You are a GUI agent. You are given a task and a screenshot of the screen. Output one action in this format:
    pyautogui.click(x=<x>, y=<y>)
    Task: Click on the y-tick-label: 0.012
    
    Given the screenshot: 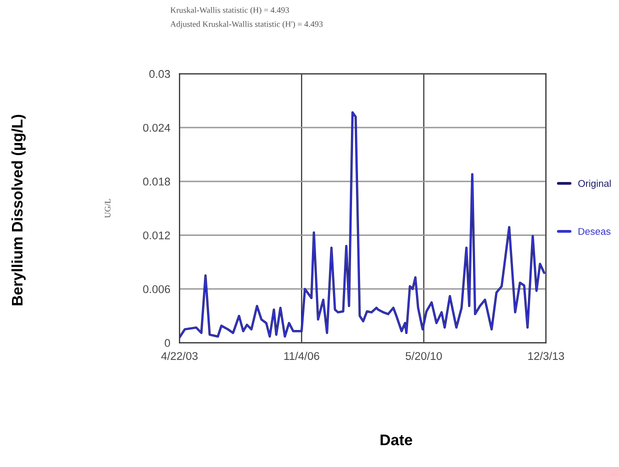 What is the action you would take?
    pyautogui.click(x=156, y=235)
    